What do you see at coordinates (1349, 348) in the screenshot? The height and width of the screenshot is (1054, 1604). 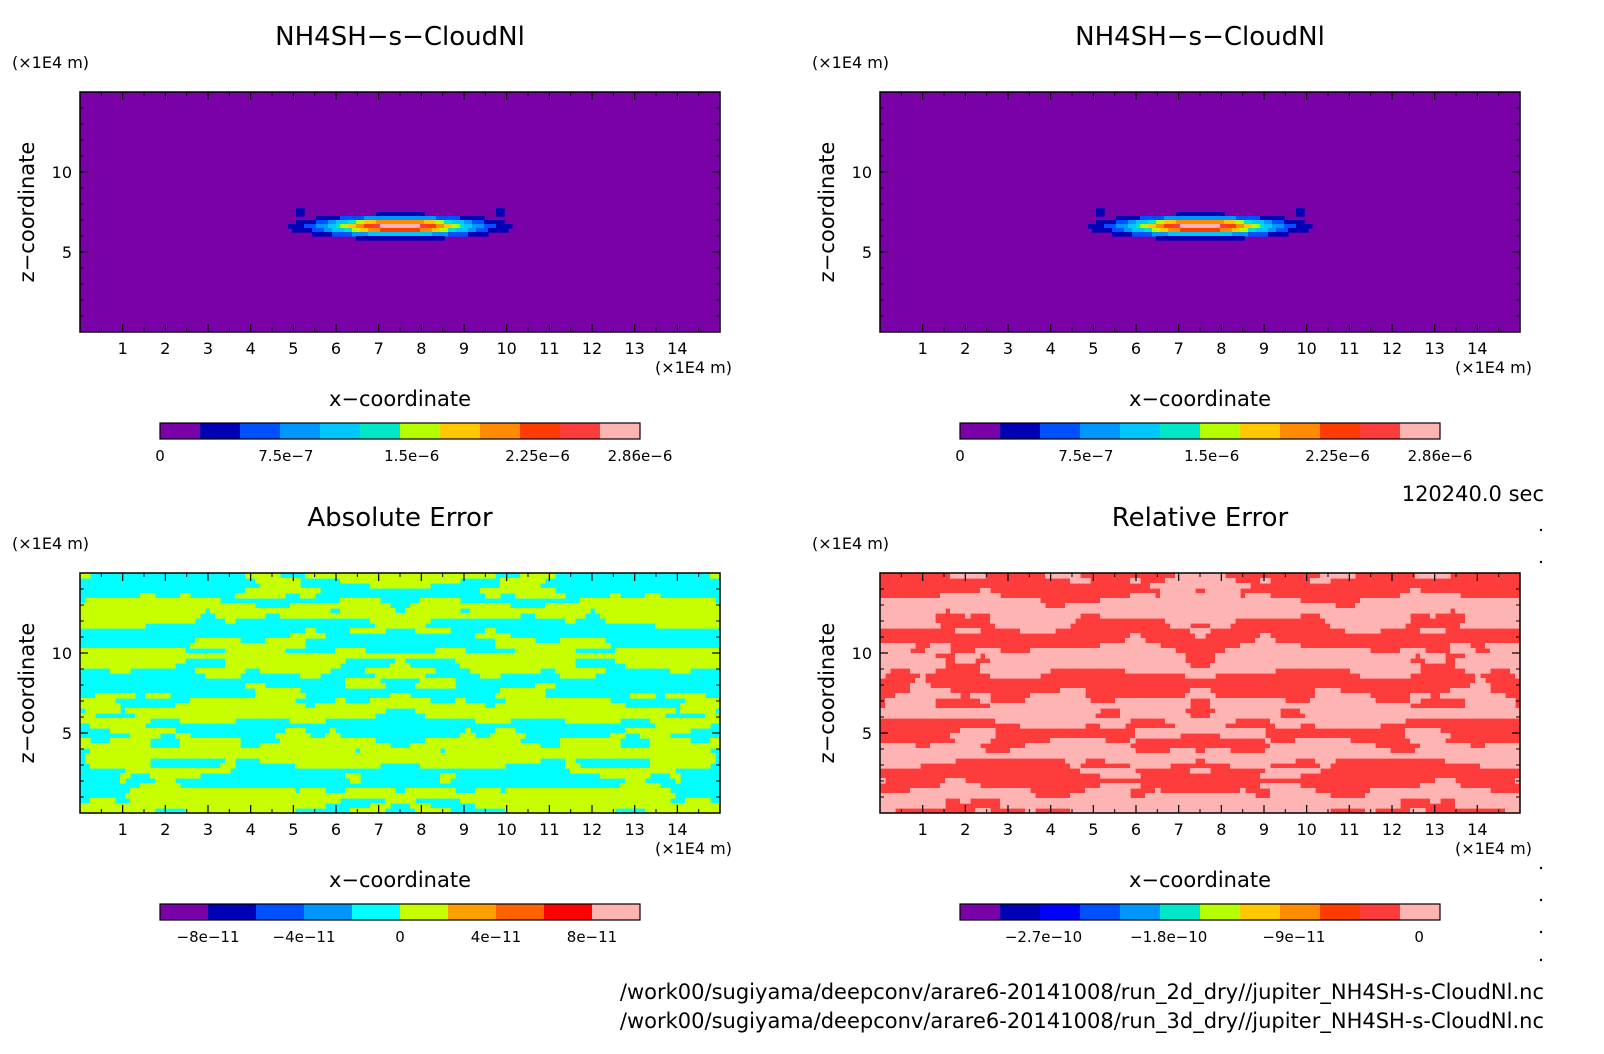 I see `x-tick-label: 11` at bounding box center [1349, 348].